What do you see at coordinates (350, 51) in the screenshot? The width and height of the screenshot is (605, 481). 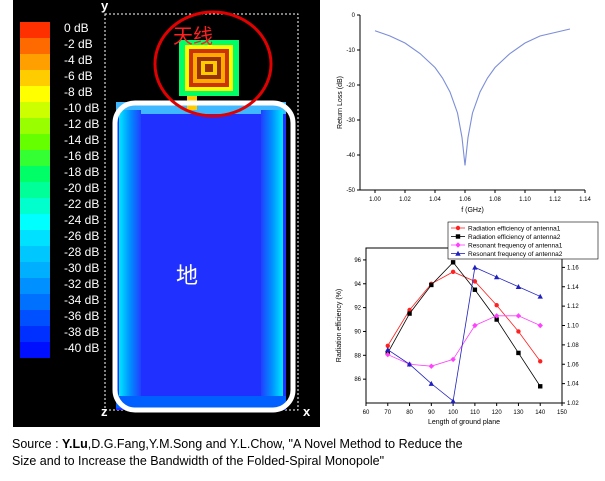 I see `y-tick-label: -10` at bounding box center [350, 51].